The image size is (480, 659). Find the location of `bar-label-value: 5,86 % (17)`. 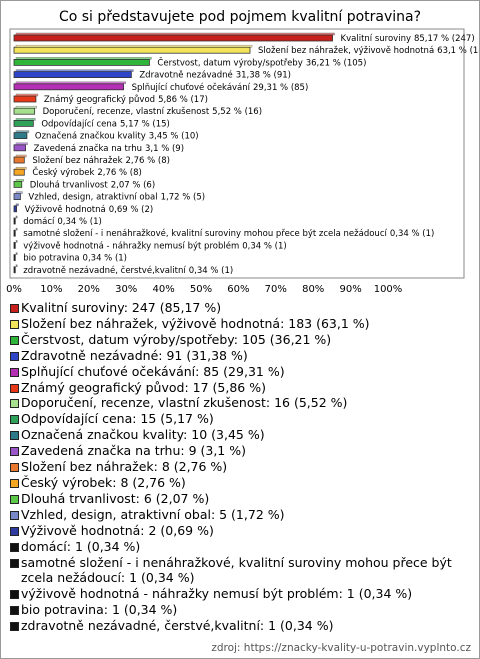

bar-label-value: 5,86 % (17) is located at coordinates (183, 100).